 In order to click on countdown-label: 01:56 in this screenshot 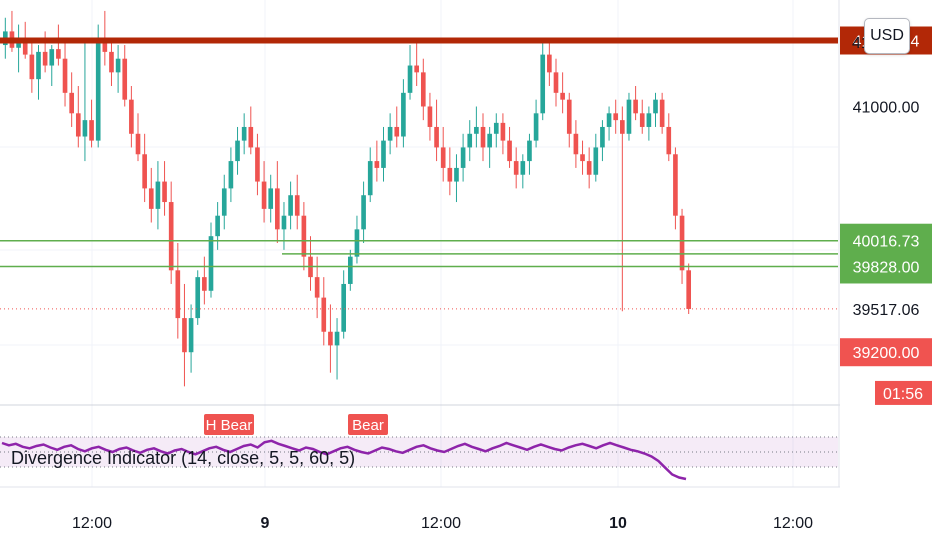, I will do `click(903, 394)`.